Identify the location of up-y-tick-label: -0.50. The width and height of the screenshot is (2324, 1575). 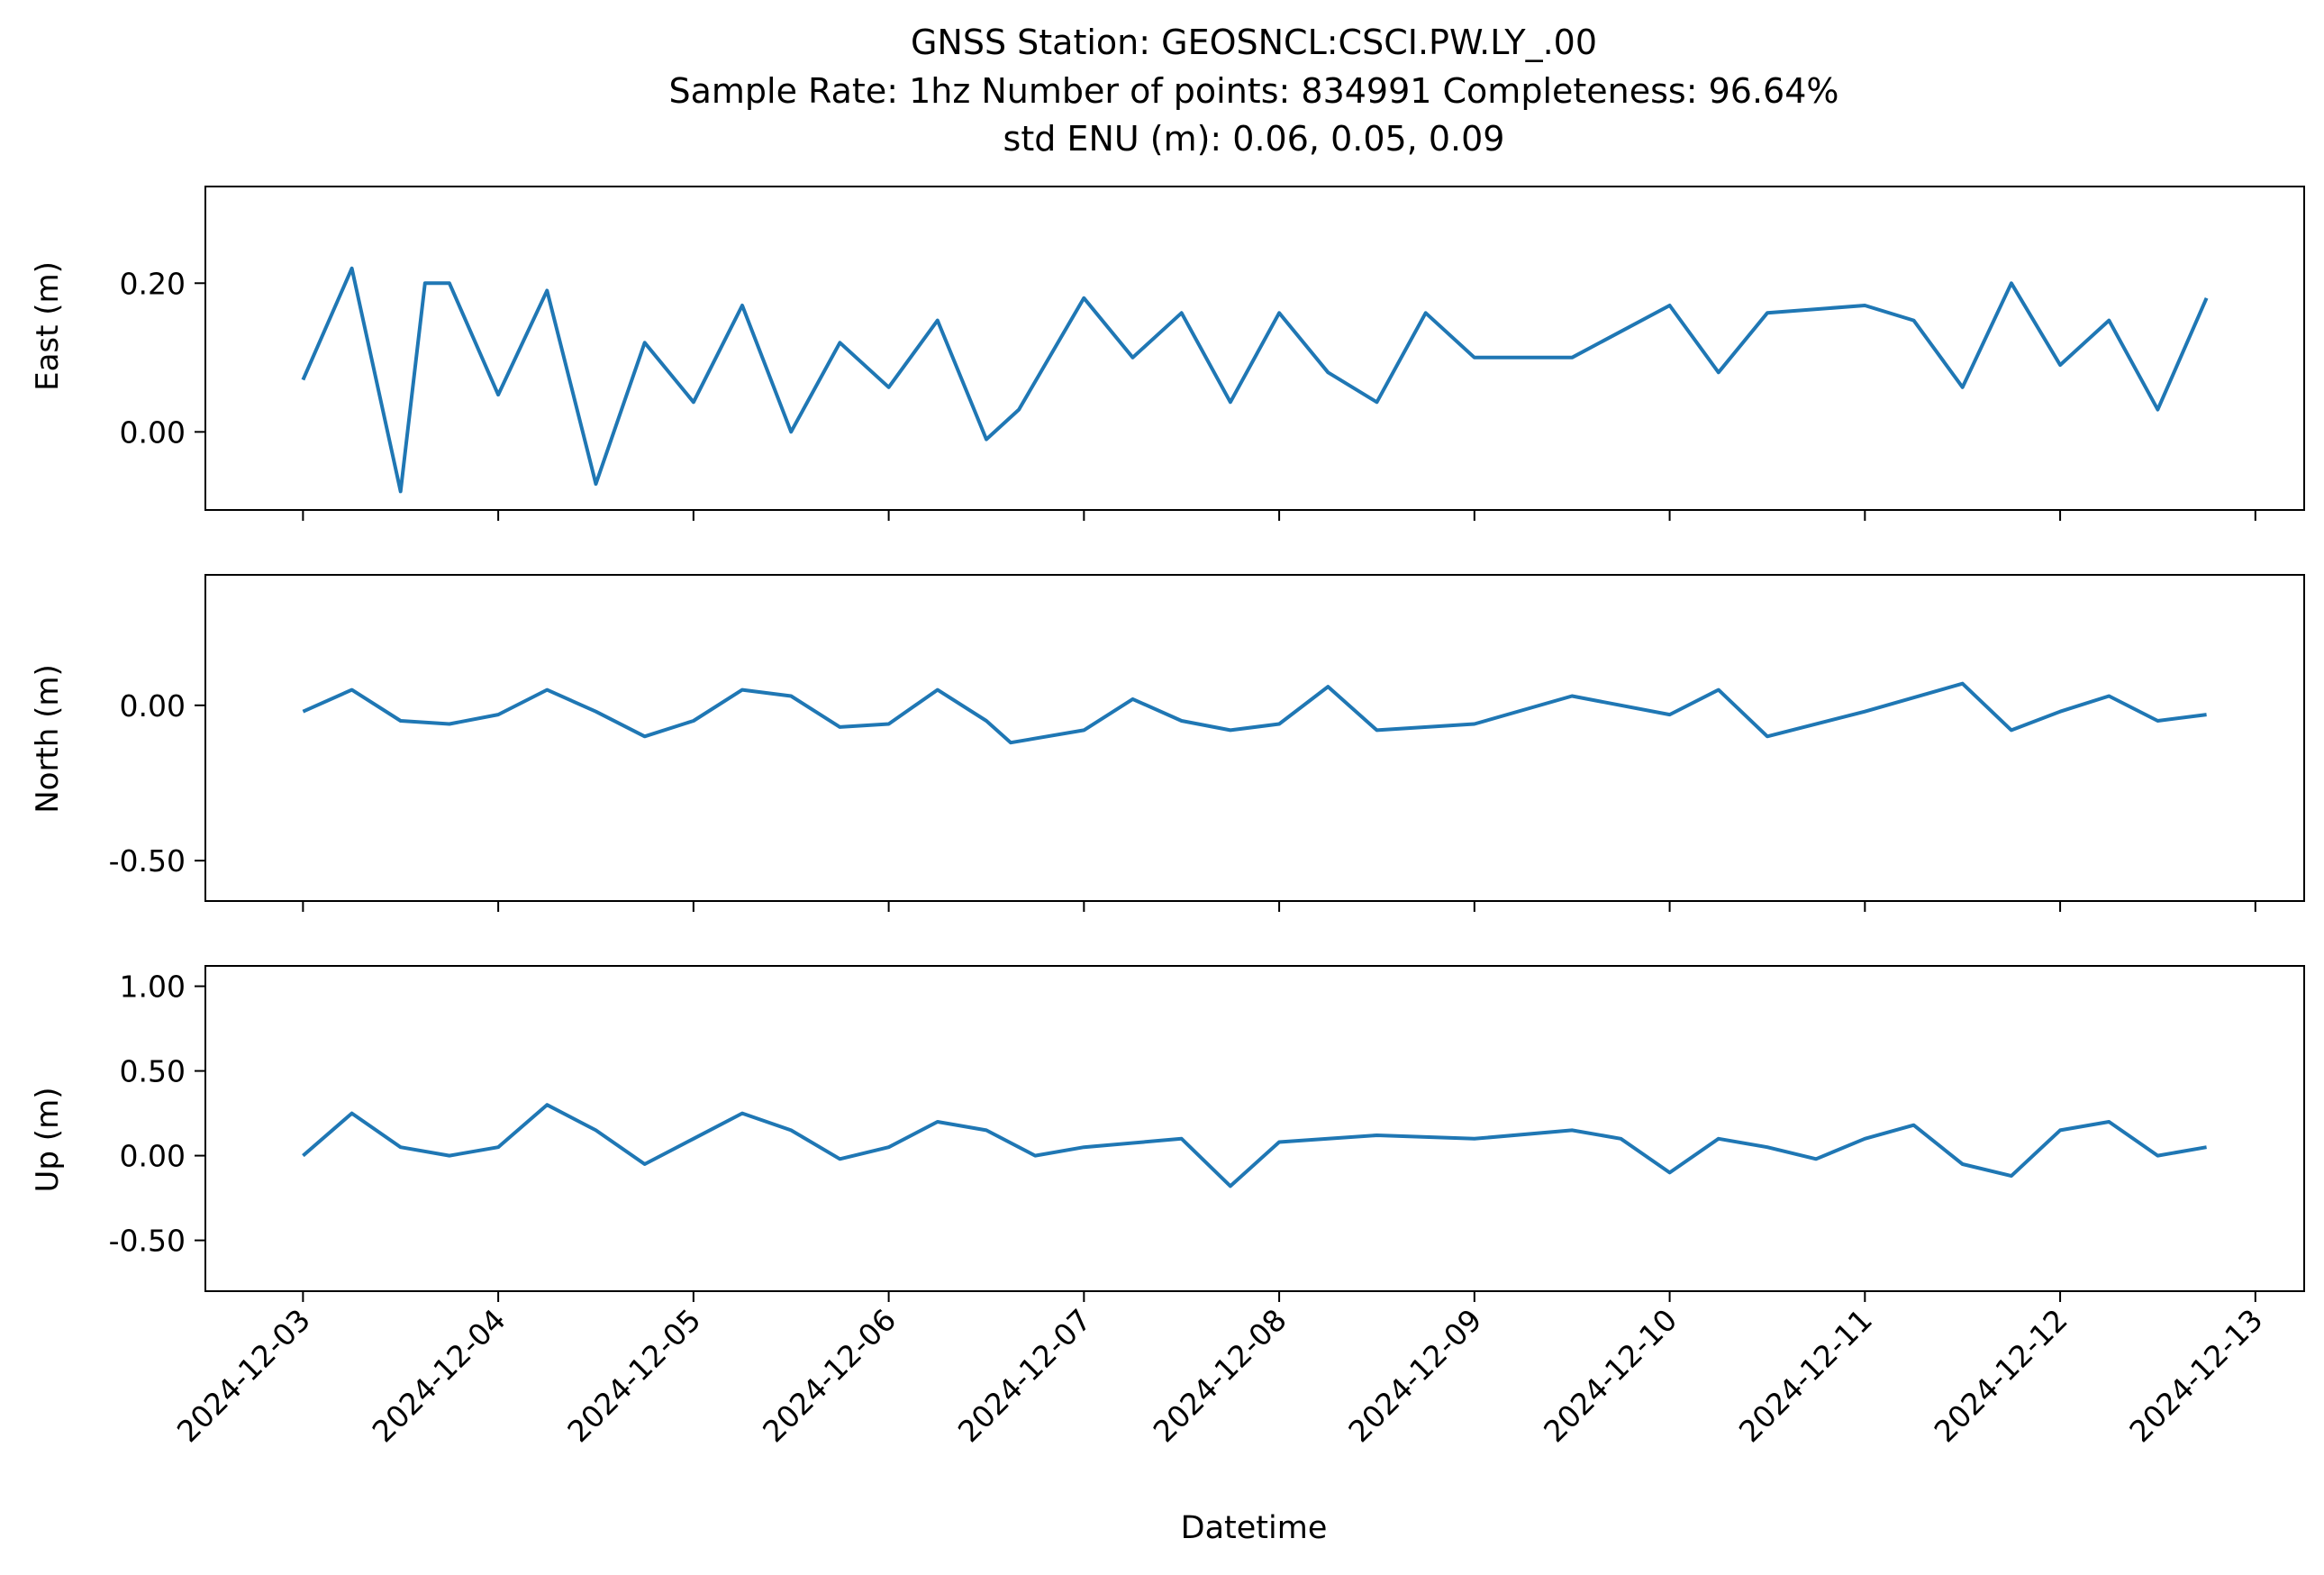
(148, 1241).